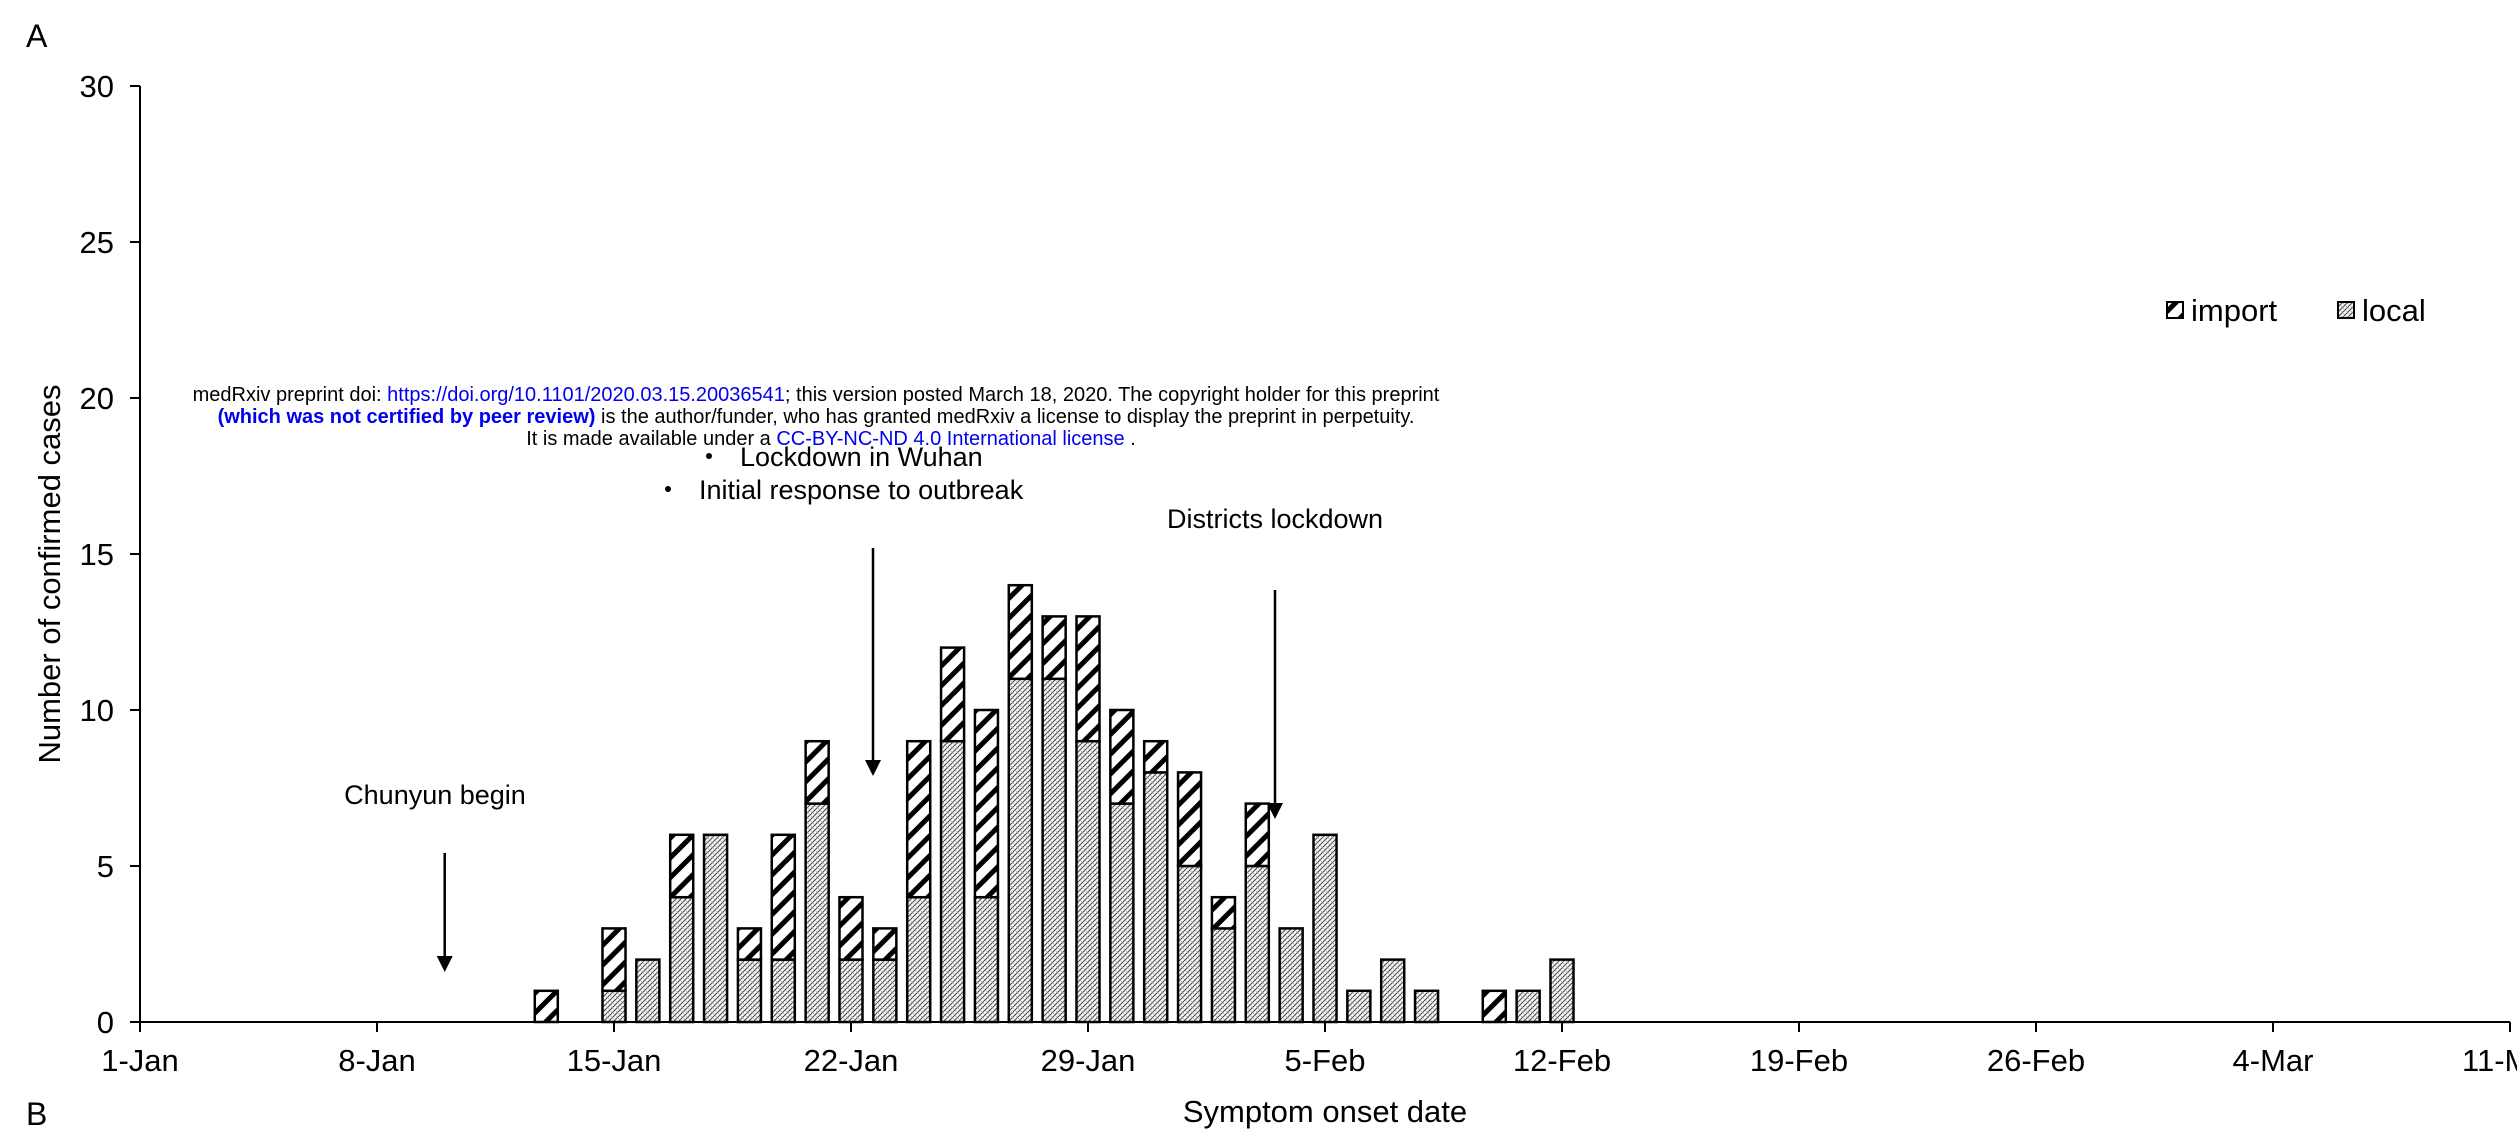 The width and height of the screenshot is (2517, 1133). What do you see at coordinates (749, 944) in the screenshot?
I see `bar-import-19-Jan` at bounding box center [749, 944].